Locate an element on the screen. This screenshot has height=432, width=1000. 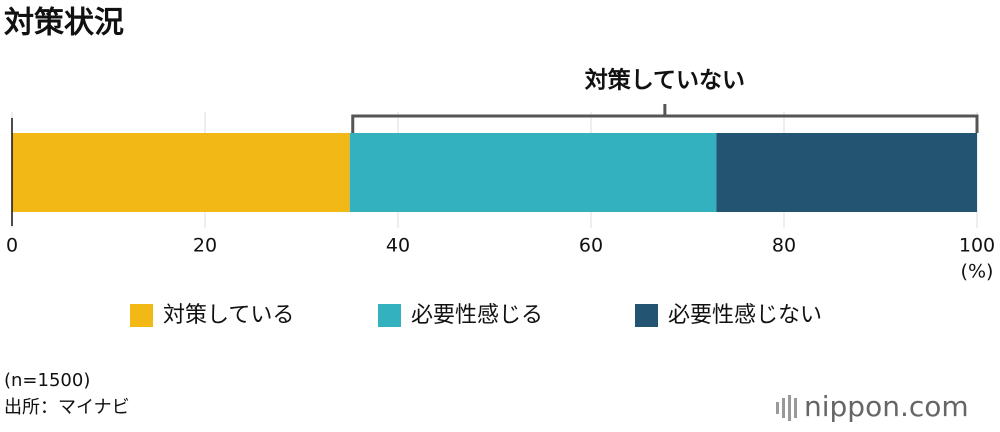
legend-label: 必要性感じる is located at coordinates (477, 315).